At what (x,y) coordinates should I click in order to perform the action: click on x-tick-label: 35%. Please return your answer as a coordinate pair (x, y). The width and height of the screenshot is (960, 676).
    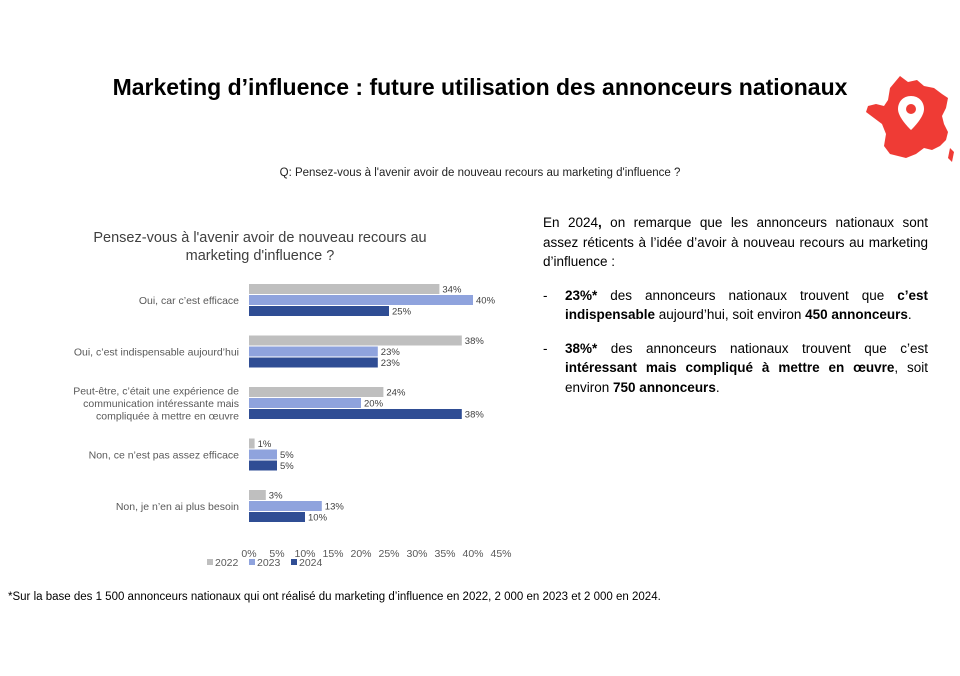
    Looking at the image, I should click on (444, 554).